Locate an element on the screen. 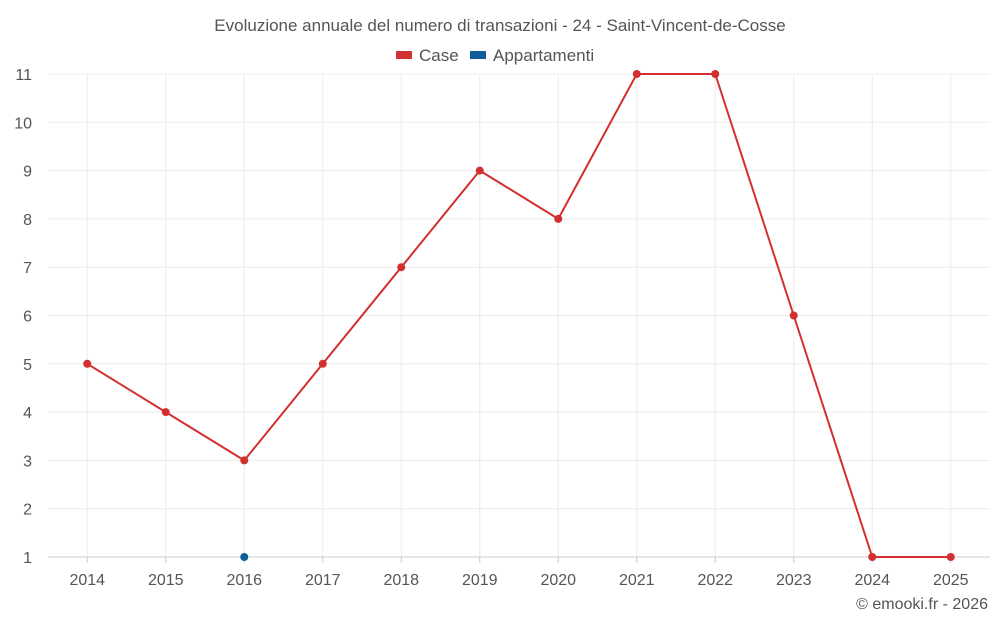 The image size is (1000, 625). data-point-case-2023 is located at coordinates (793, 315).